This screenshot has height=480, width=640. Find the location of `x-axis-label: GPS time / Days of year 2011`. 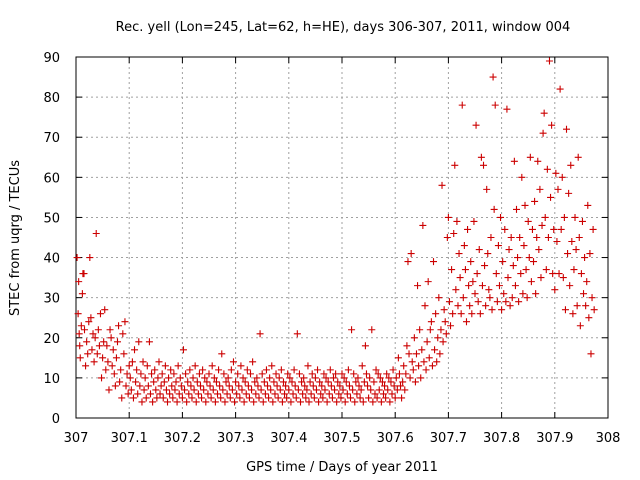

x-axis-label: GPS time / Days of year 2011 is located at coordinates (342, 467).